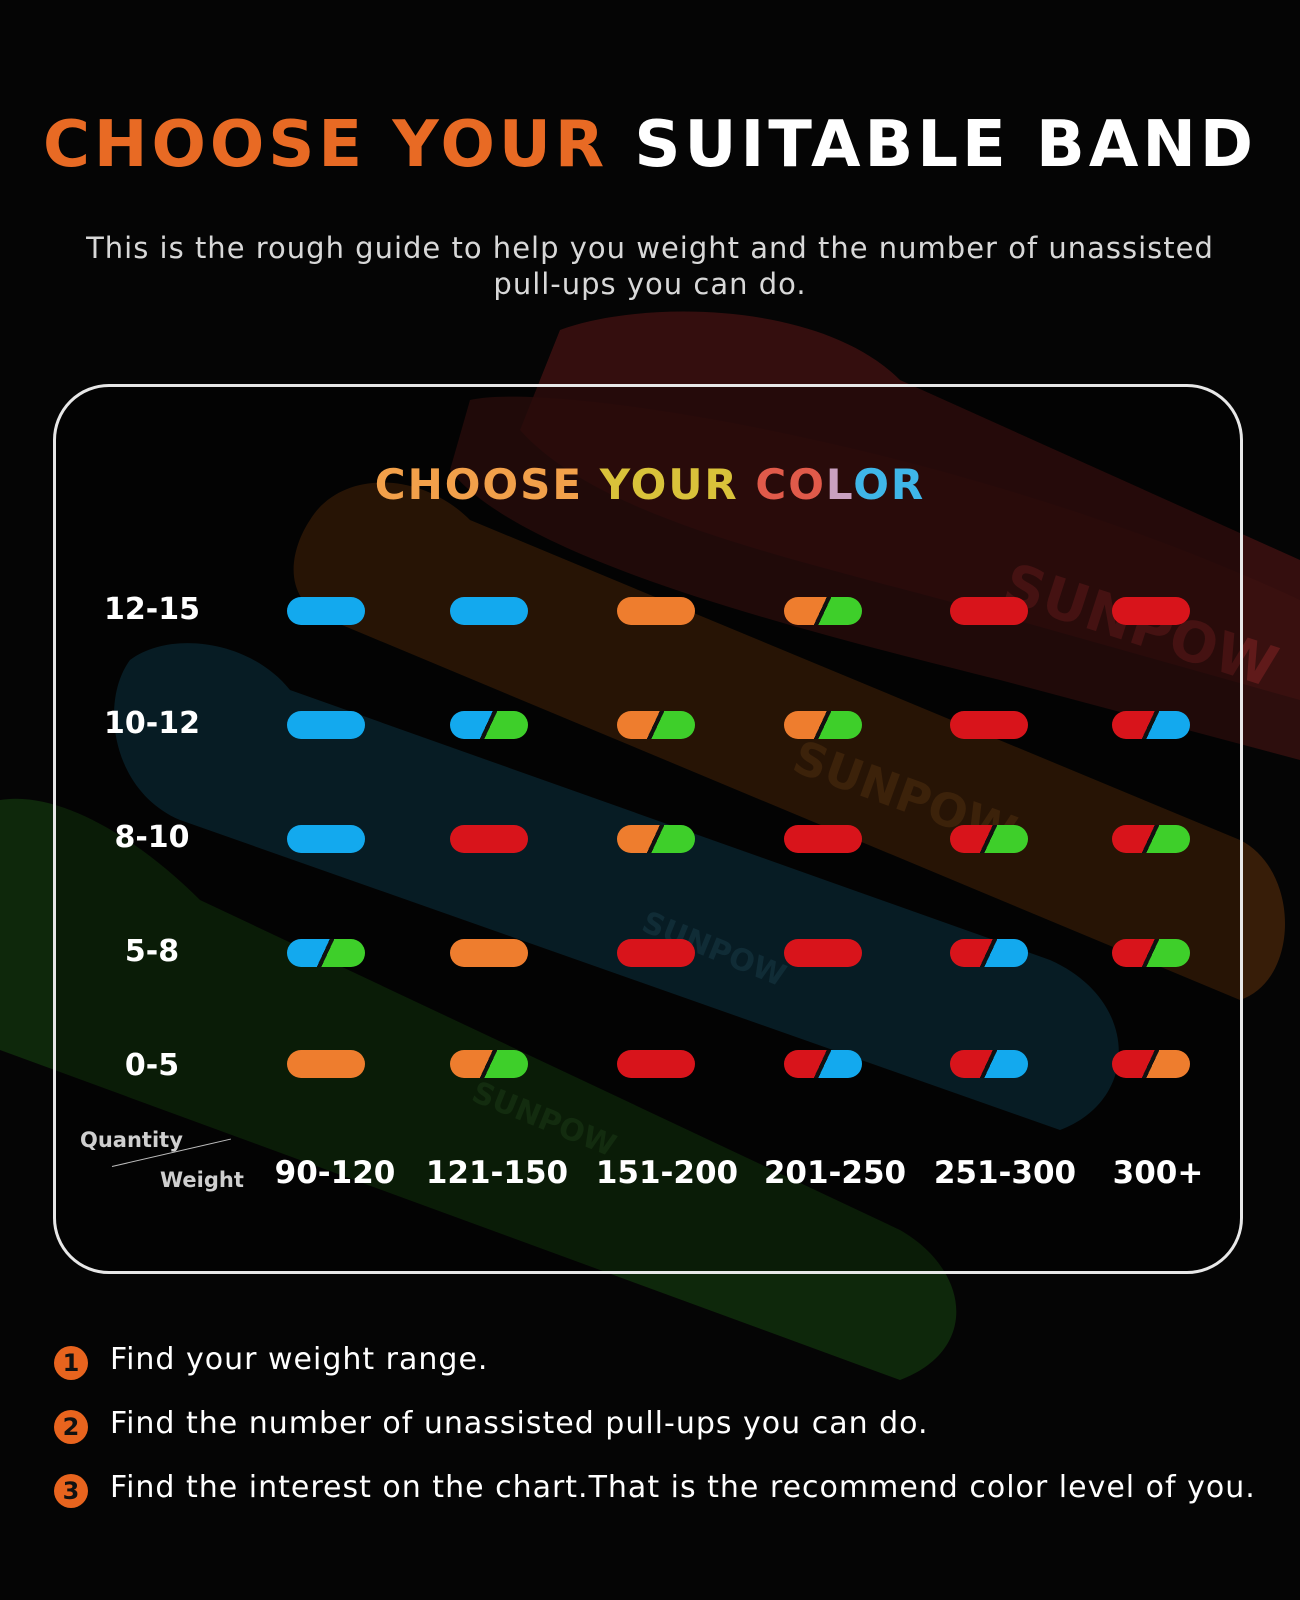  What do you see at coordinates (71, 1363) in the screenshot?
I see `step-1-number-icon: 1` at bounding box center [71, 1363].